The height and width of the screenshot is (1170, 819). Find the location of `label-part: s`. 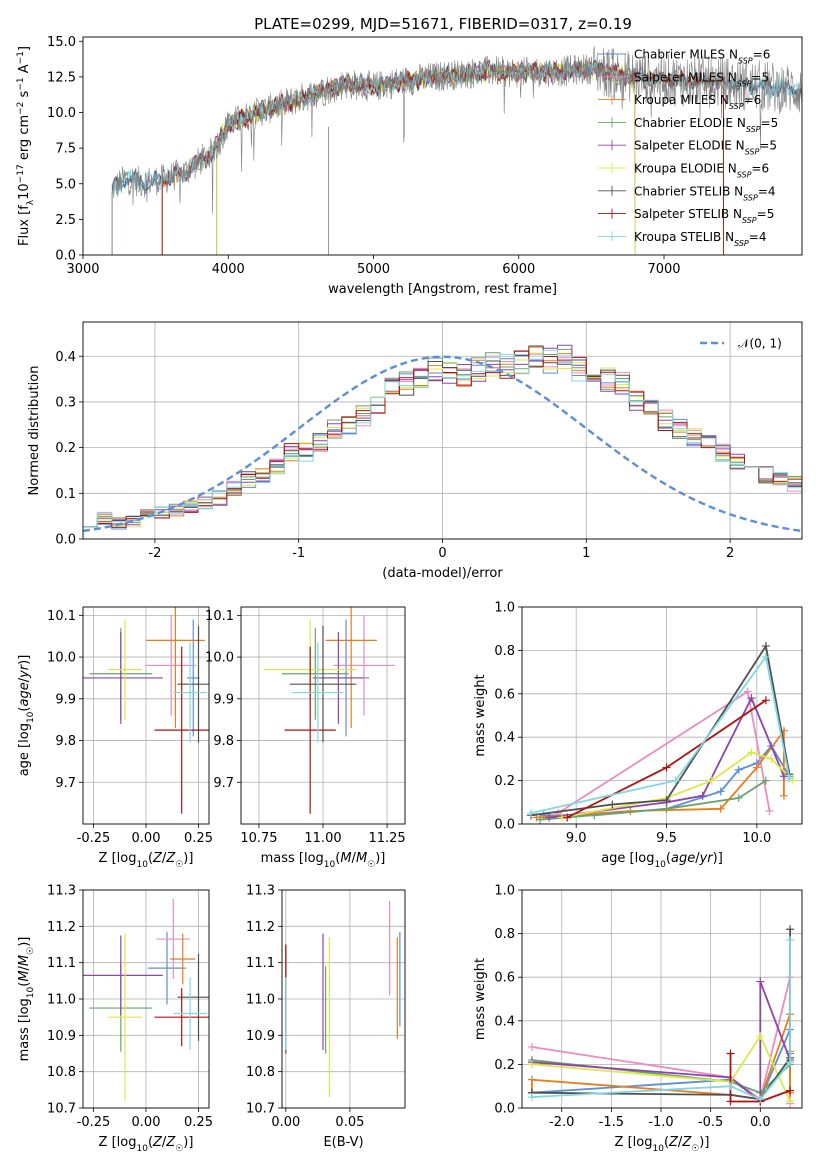

label-part: s is located at coordinates (24, 95).